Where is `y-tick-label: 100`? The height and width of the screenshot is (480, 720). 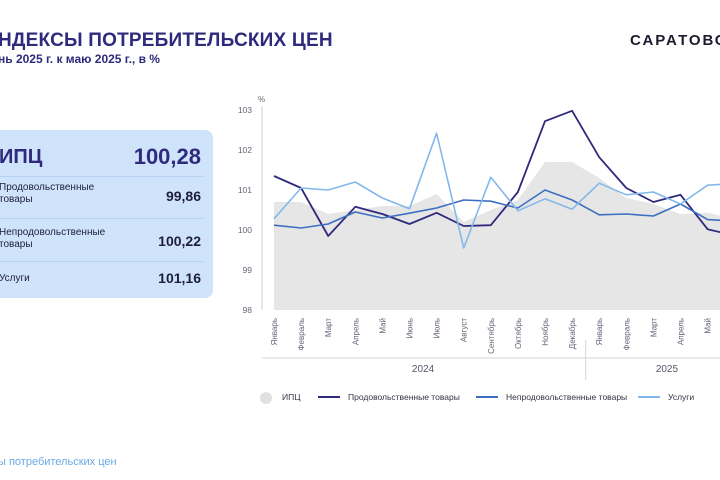
y-tick-label: 100 is located at coordinates (245, 230).